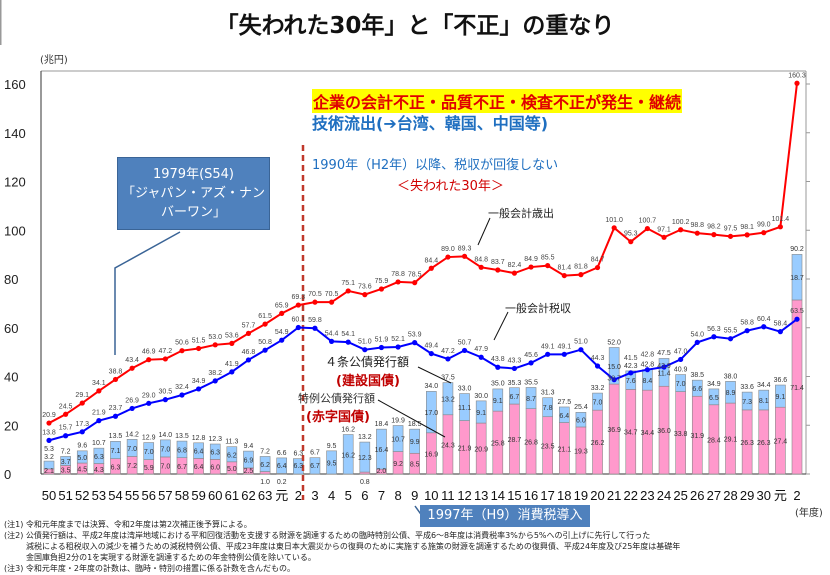 This screenshot has height=575, width=830. I want to click on bond-total-label: 25.4, so click(581, 407).